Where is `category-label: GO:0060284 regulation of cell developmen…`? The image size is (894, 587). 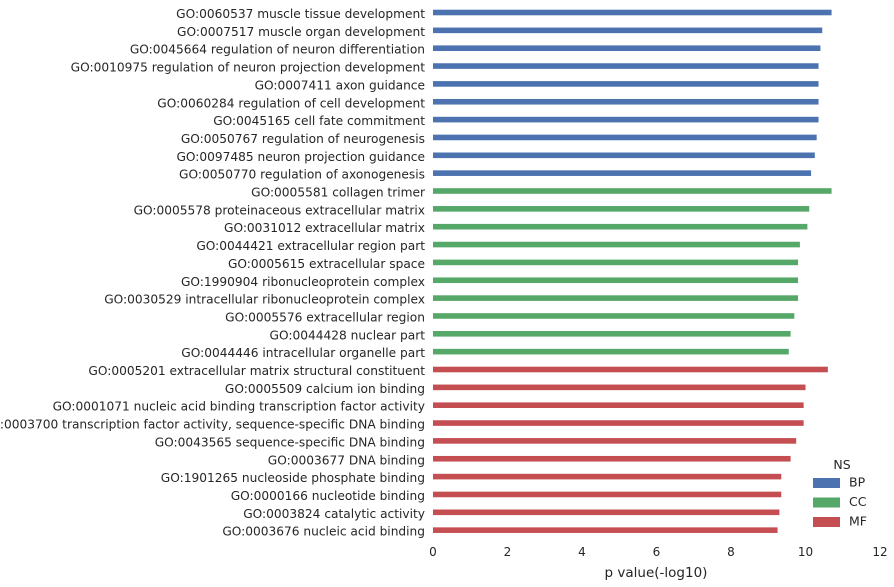
category-label: GO:0060284 regulation of cell developmen… is located at coordinates (291, 103).